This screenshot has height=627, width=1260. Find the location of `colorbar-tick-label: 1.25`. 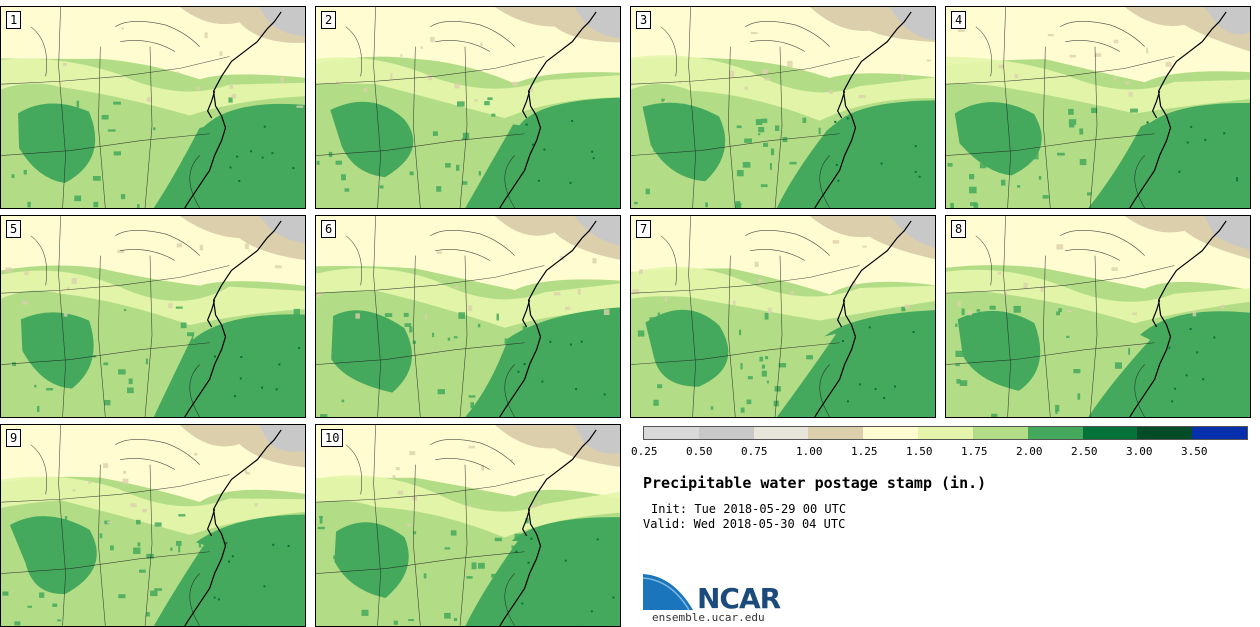

colorbar-tick-label: 1.25 is located at coordinates (864, 451).